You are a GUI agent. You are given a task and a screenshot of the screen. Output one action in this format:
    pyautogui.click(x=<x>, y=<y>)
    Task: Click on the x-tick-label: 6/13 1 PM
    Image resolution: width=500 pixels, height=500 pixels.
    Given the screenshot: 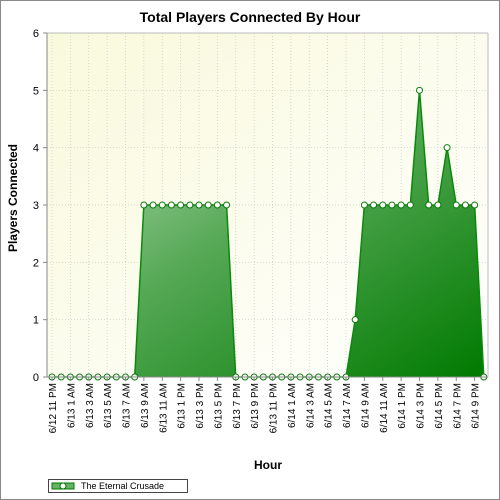 What is the action you would take?
    pyautogui.click(x=182, y=406)
    